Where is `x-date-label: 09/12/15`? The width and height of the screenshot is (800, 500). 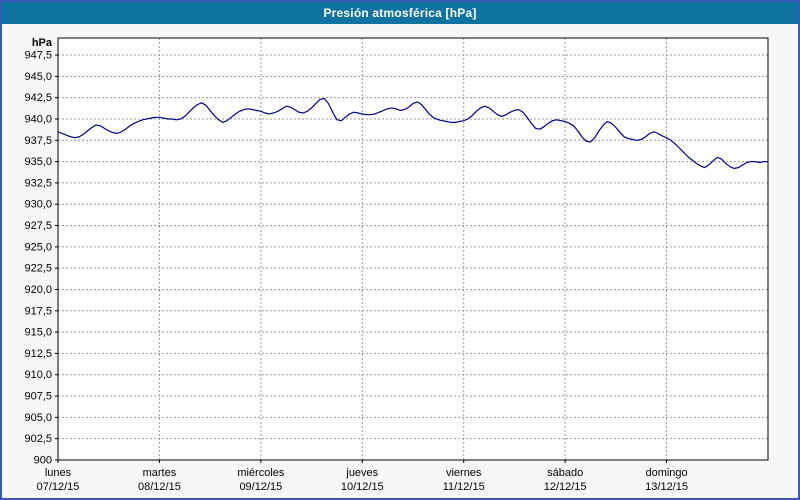
x-date-label: 09/12/15 is located at coordinates (260, 487).